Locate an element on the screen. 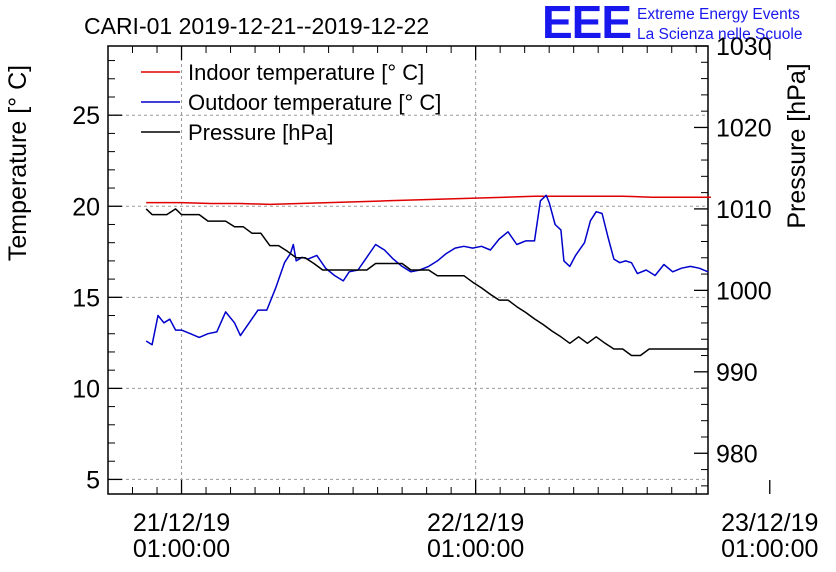 This screenshot has height=572, width=836. legend-label-indoor: Indoor temperature [° C] is located at coordinates (306, 72).